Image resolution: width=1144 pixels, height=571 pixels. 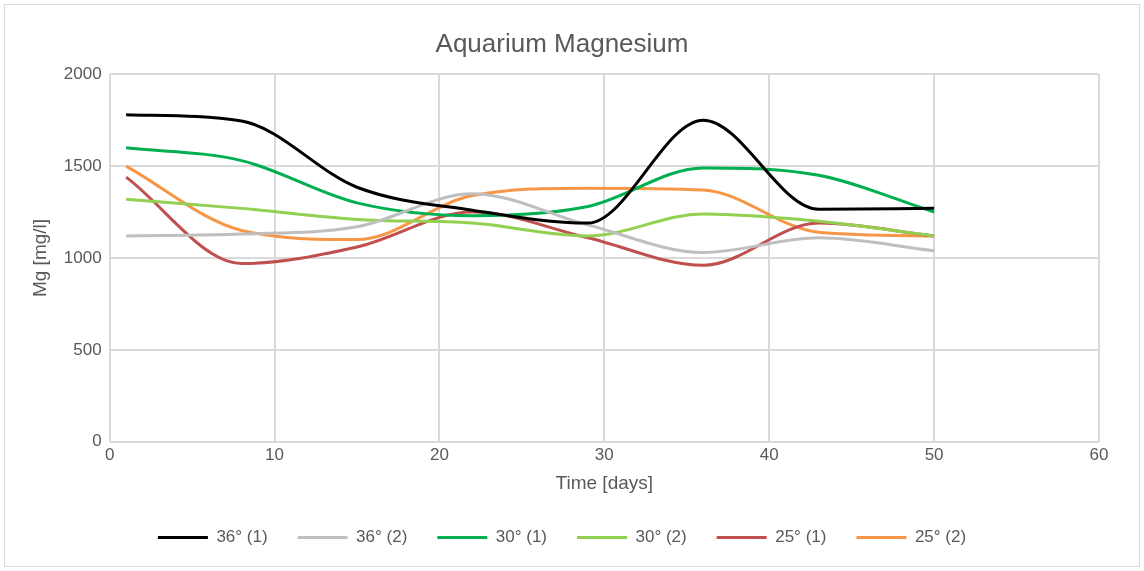 I want to click on legend-label: 30° (2), so click(x=661, y=537).